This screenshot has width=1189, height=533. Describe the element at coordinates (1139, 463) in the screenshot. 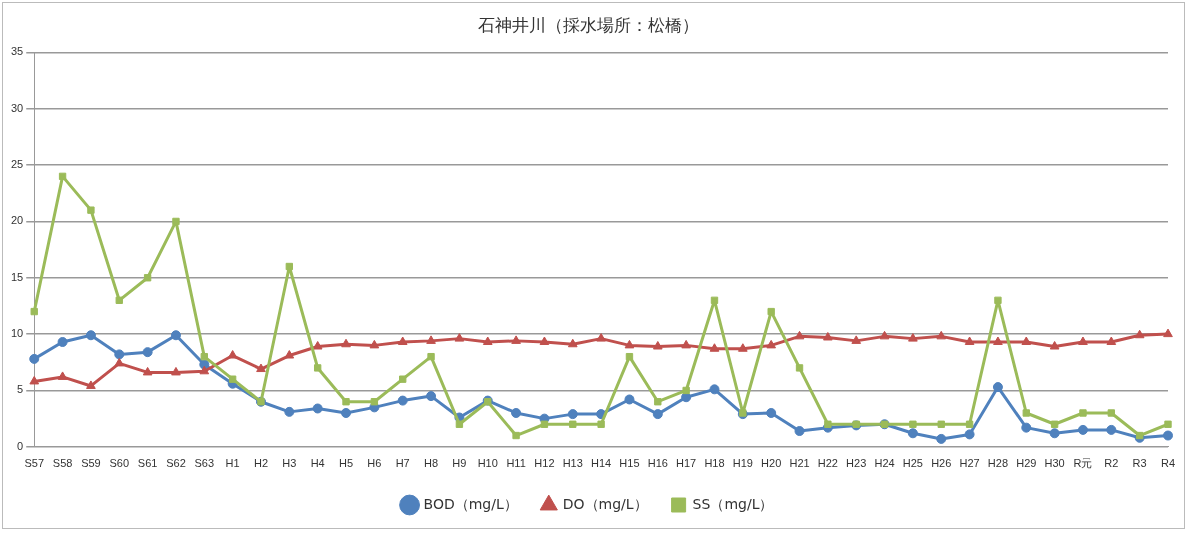

I see `x-tick-label: R3` at that location.